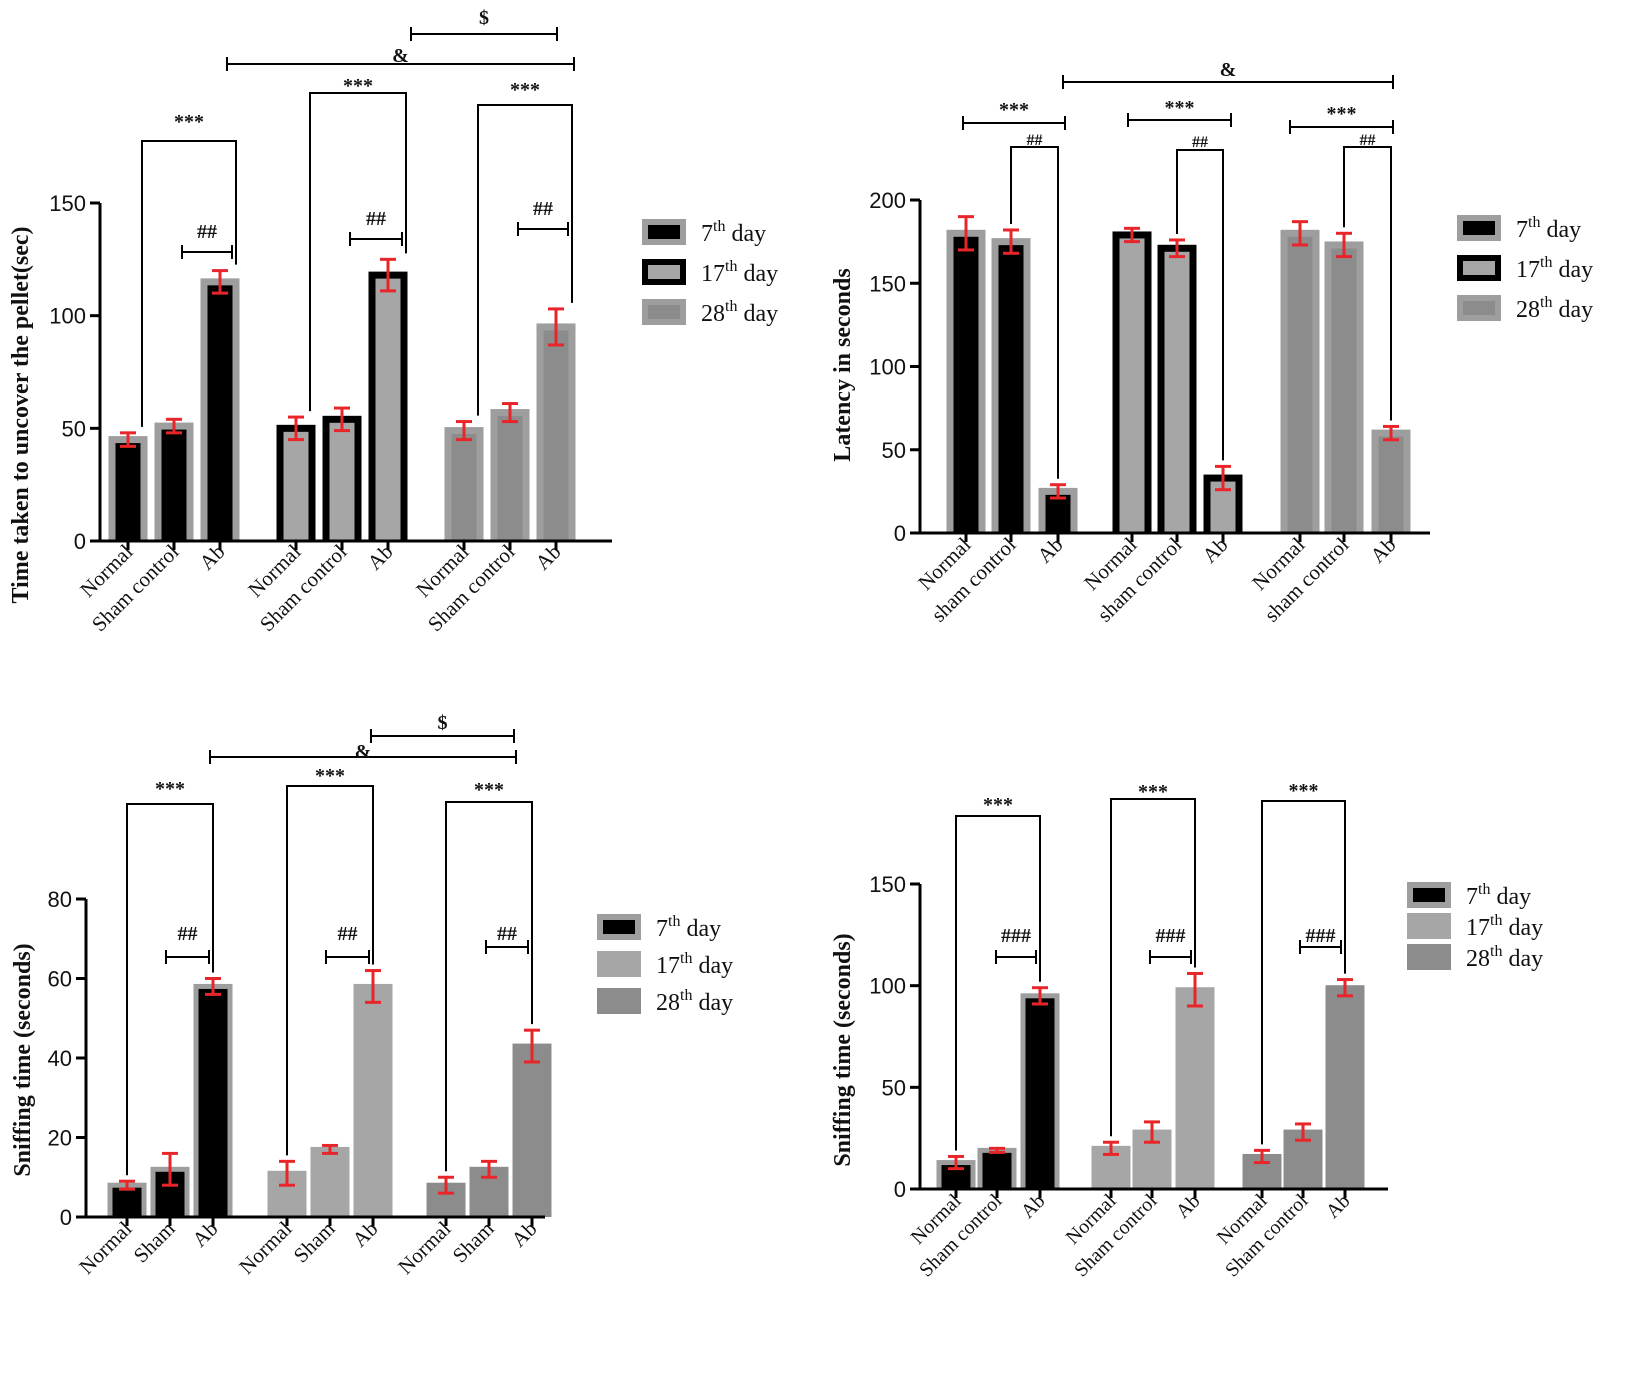 The height and width of the screenshot is (1384, 1632). What do you see at coordinates (60, 899) in the screenshot?
I see `y-tick-label: 80` at bounding box center [60, 899].